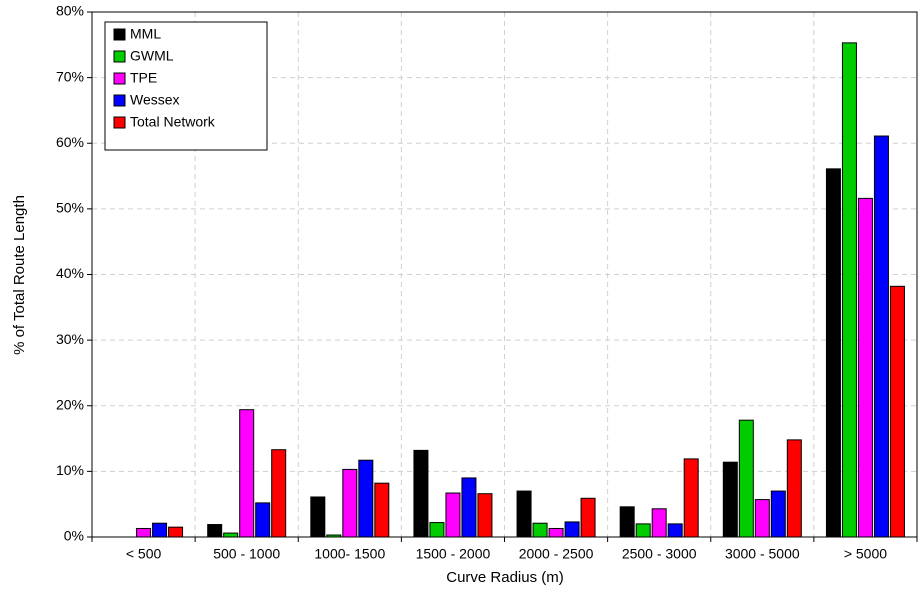 This screenshot has height=594, width=919. What do you see at coordinates (453, 554) in the screenshot?
I see `x-tick-label: 1500 - 2000` at bounding box center [453, 554].